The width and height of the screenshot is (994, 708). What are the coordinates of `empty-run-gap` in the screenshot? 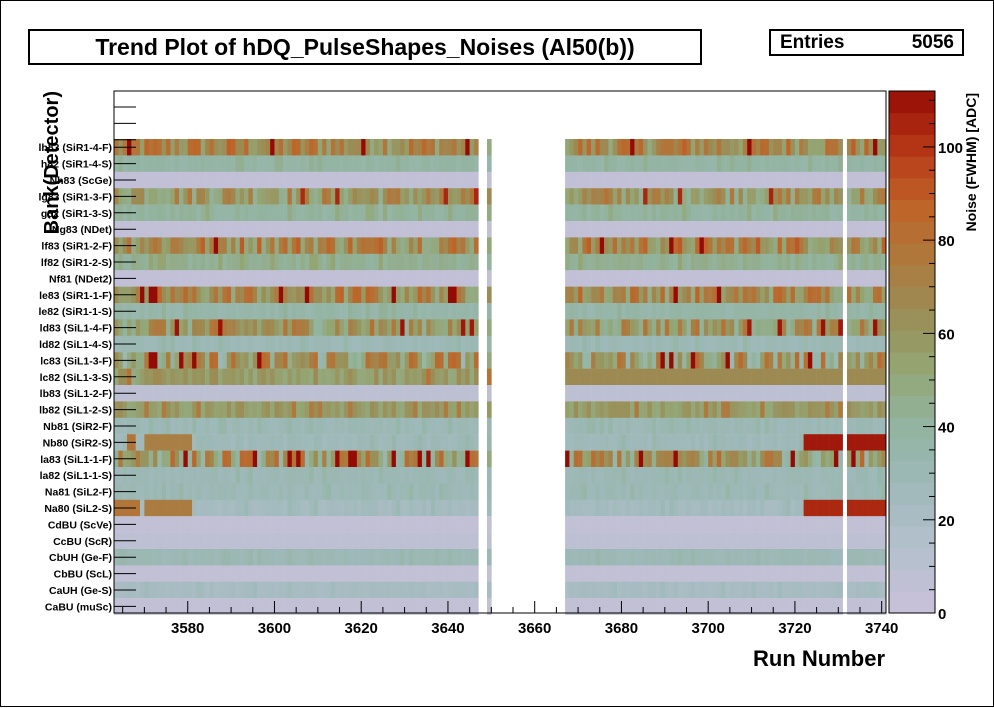 It's located at (529, 377).